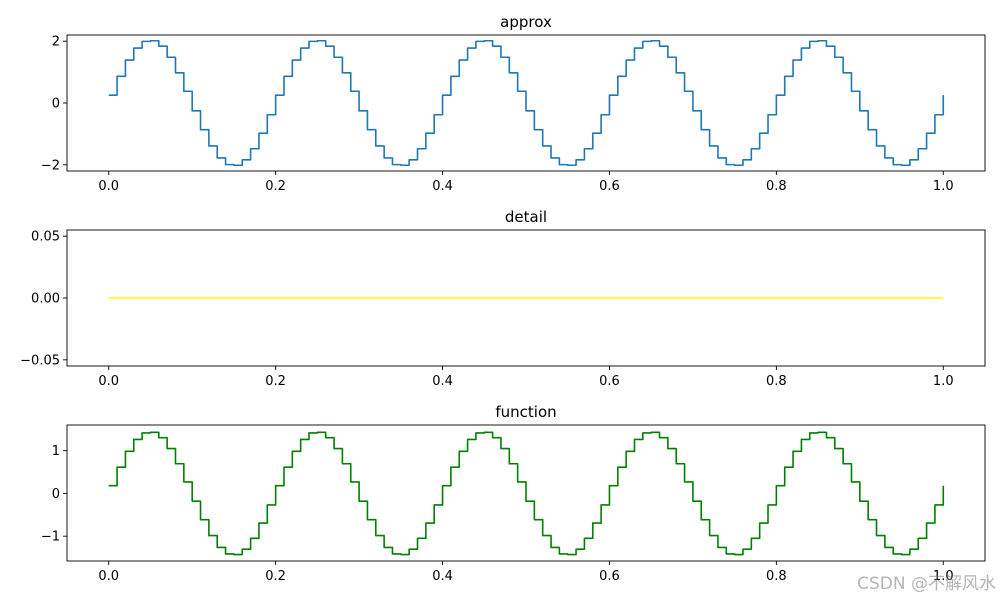  Describe the element at coordinates (40, 360) in the screenshot. I see `y-tick-label: −0.05` at that location.